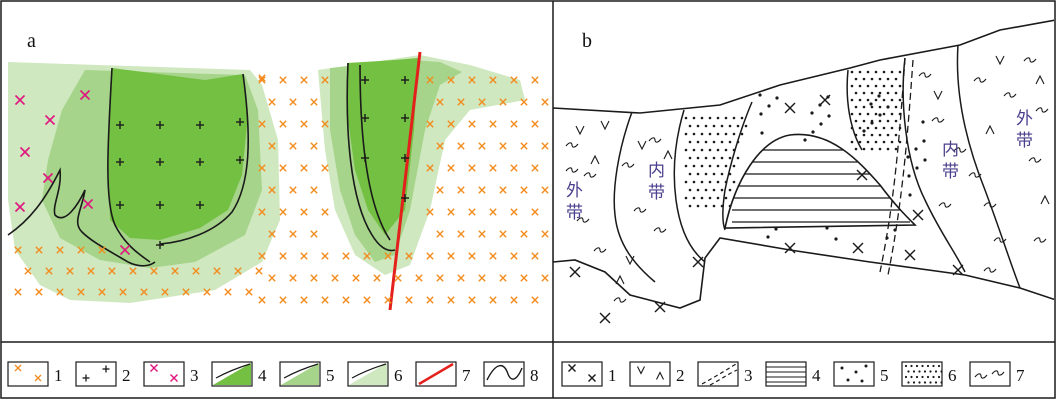  Describe the element at coordinates (85, 95) in the screenshot. I see `magenta-cross-symbol` at that location.